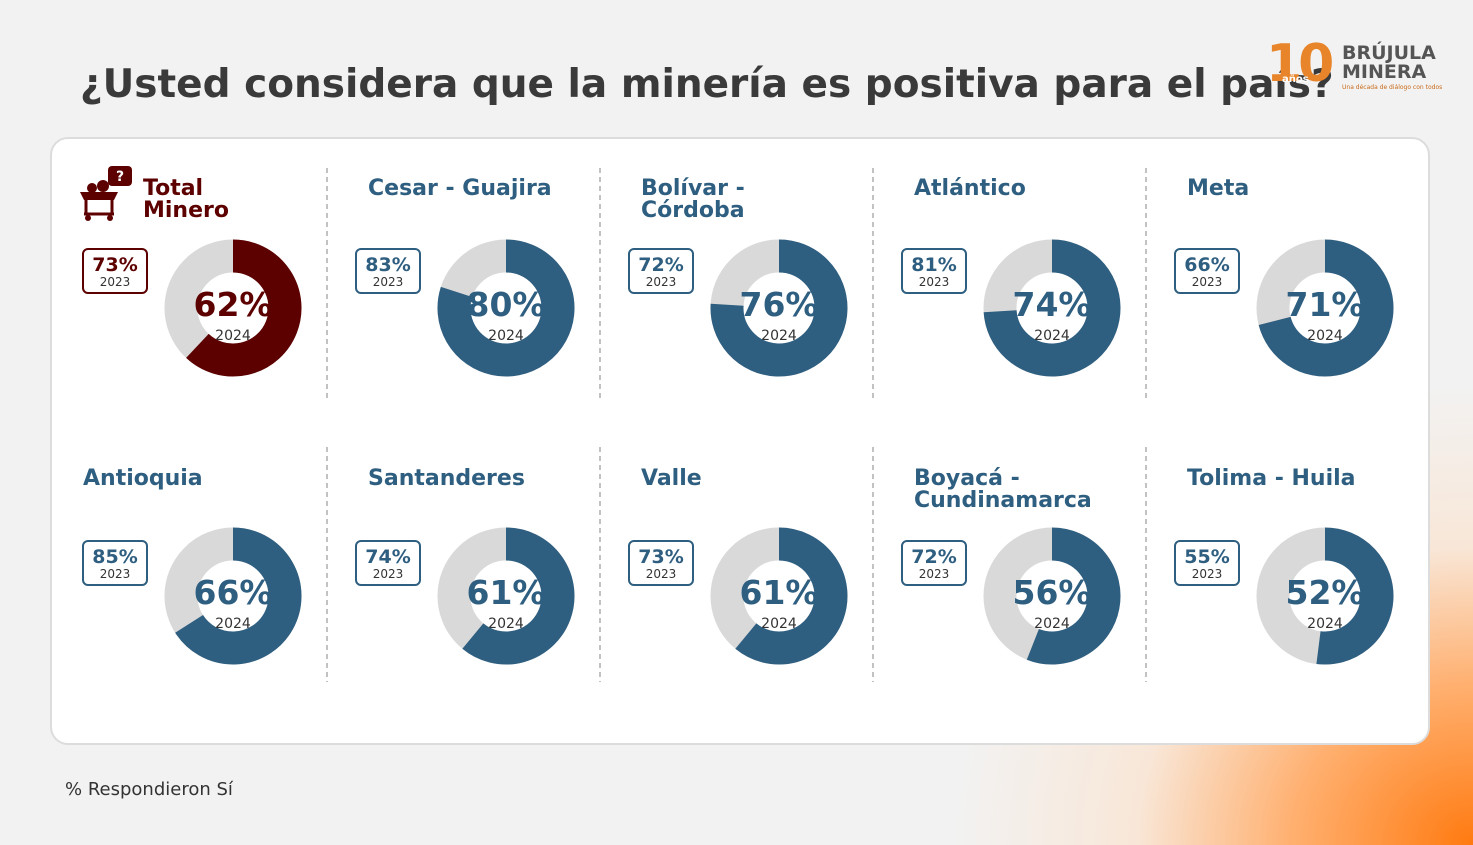 This screenshot has width=1473, height=845. What do you see at coordinates (106, 193) in the screenshot?
I see `cart-icon: ?` at bounding box center [106, 193].